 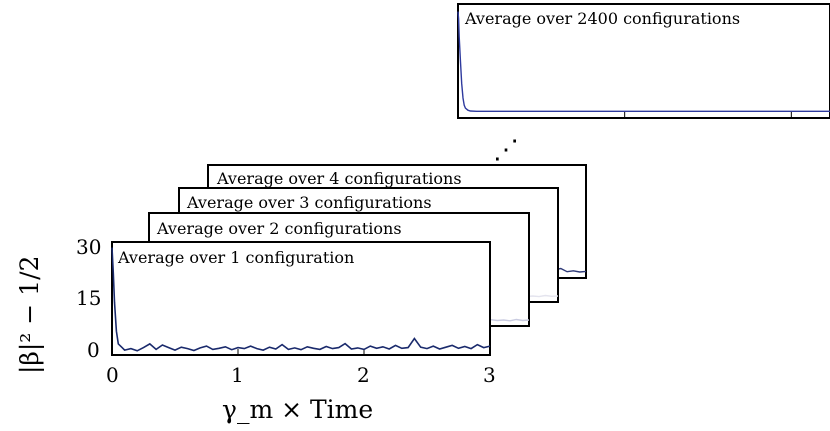 I want to click on x-tick-label-2: 2, so click(x=363, y=375).